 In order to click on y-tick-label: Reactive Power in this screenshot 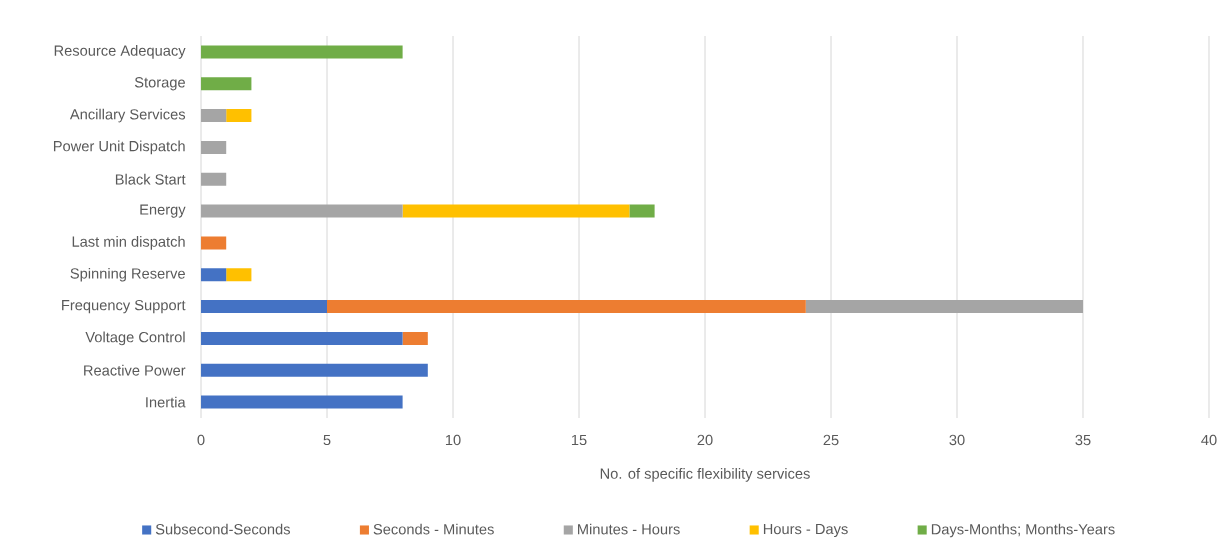, I will do `click(135, 370)`.